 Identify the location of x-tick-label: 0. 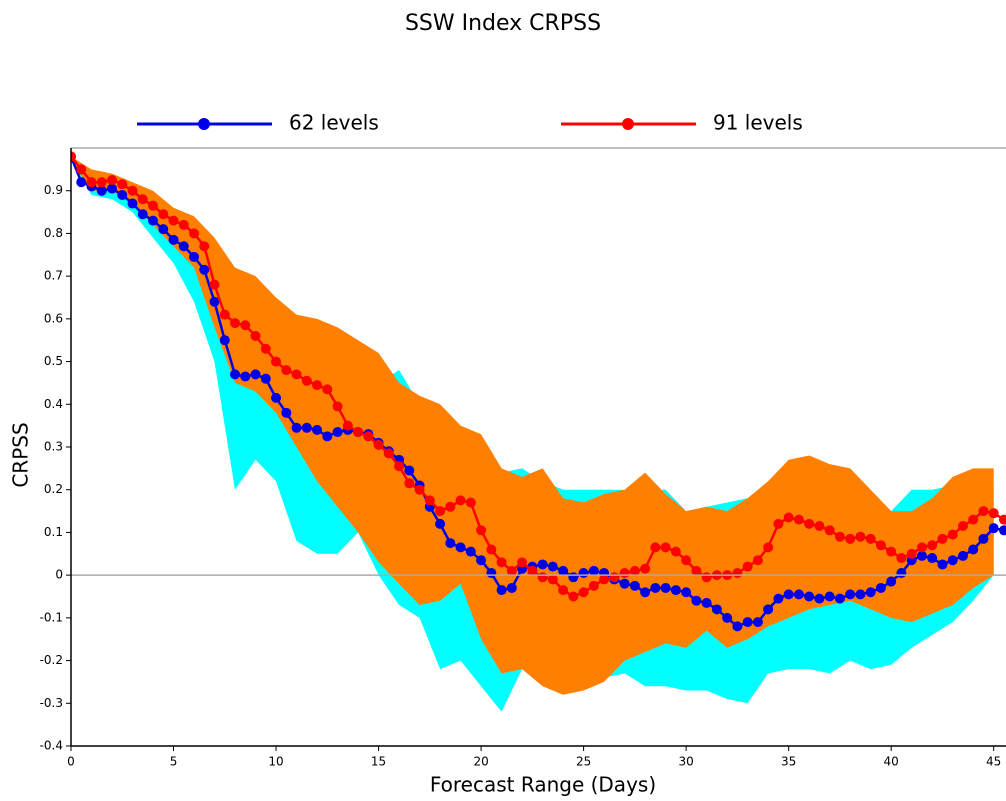
(71, 762).